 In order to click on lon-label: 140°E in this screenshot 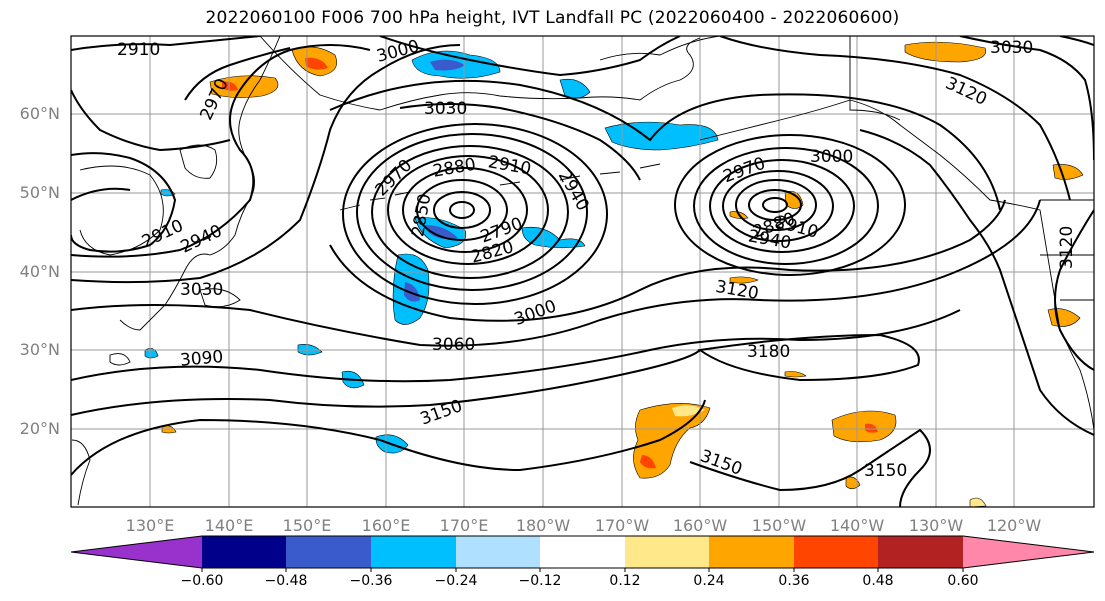, I will do `click(229, 525)`.